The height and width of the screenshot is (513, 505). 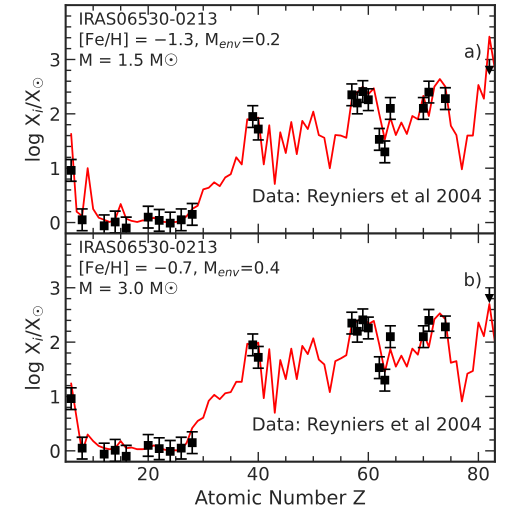 What do you see at coordinates (368, 473) in the screenshot?
I see `x-tick-label: 60` at bounding box center [368, 473].